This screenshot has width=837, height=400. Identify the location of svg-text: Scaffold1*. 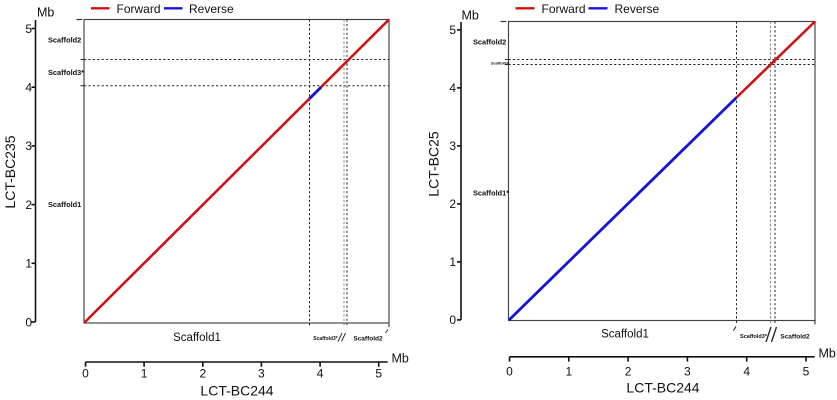
(491, 193).